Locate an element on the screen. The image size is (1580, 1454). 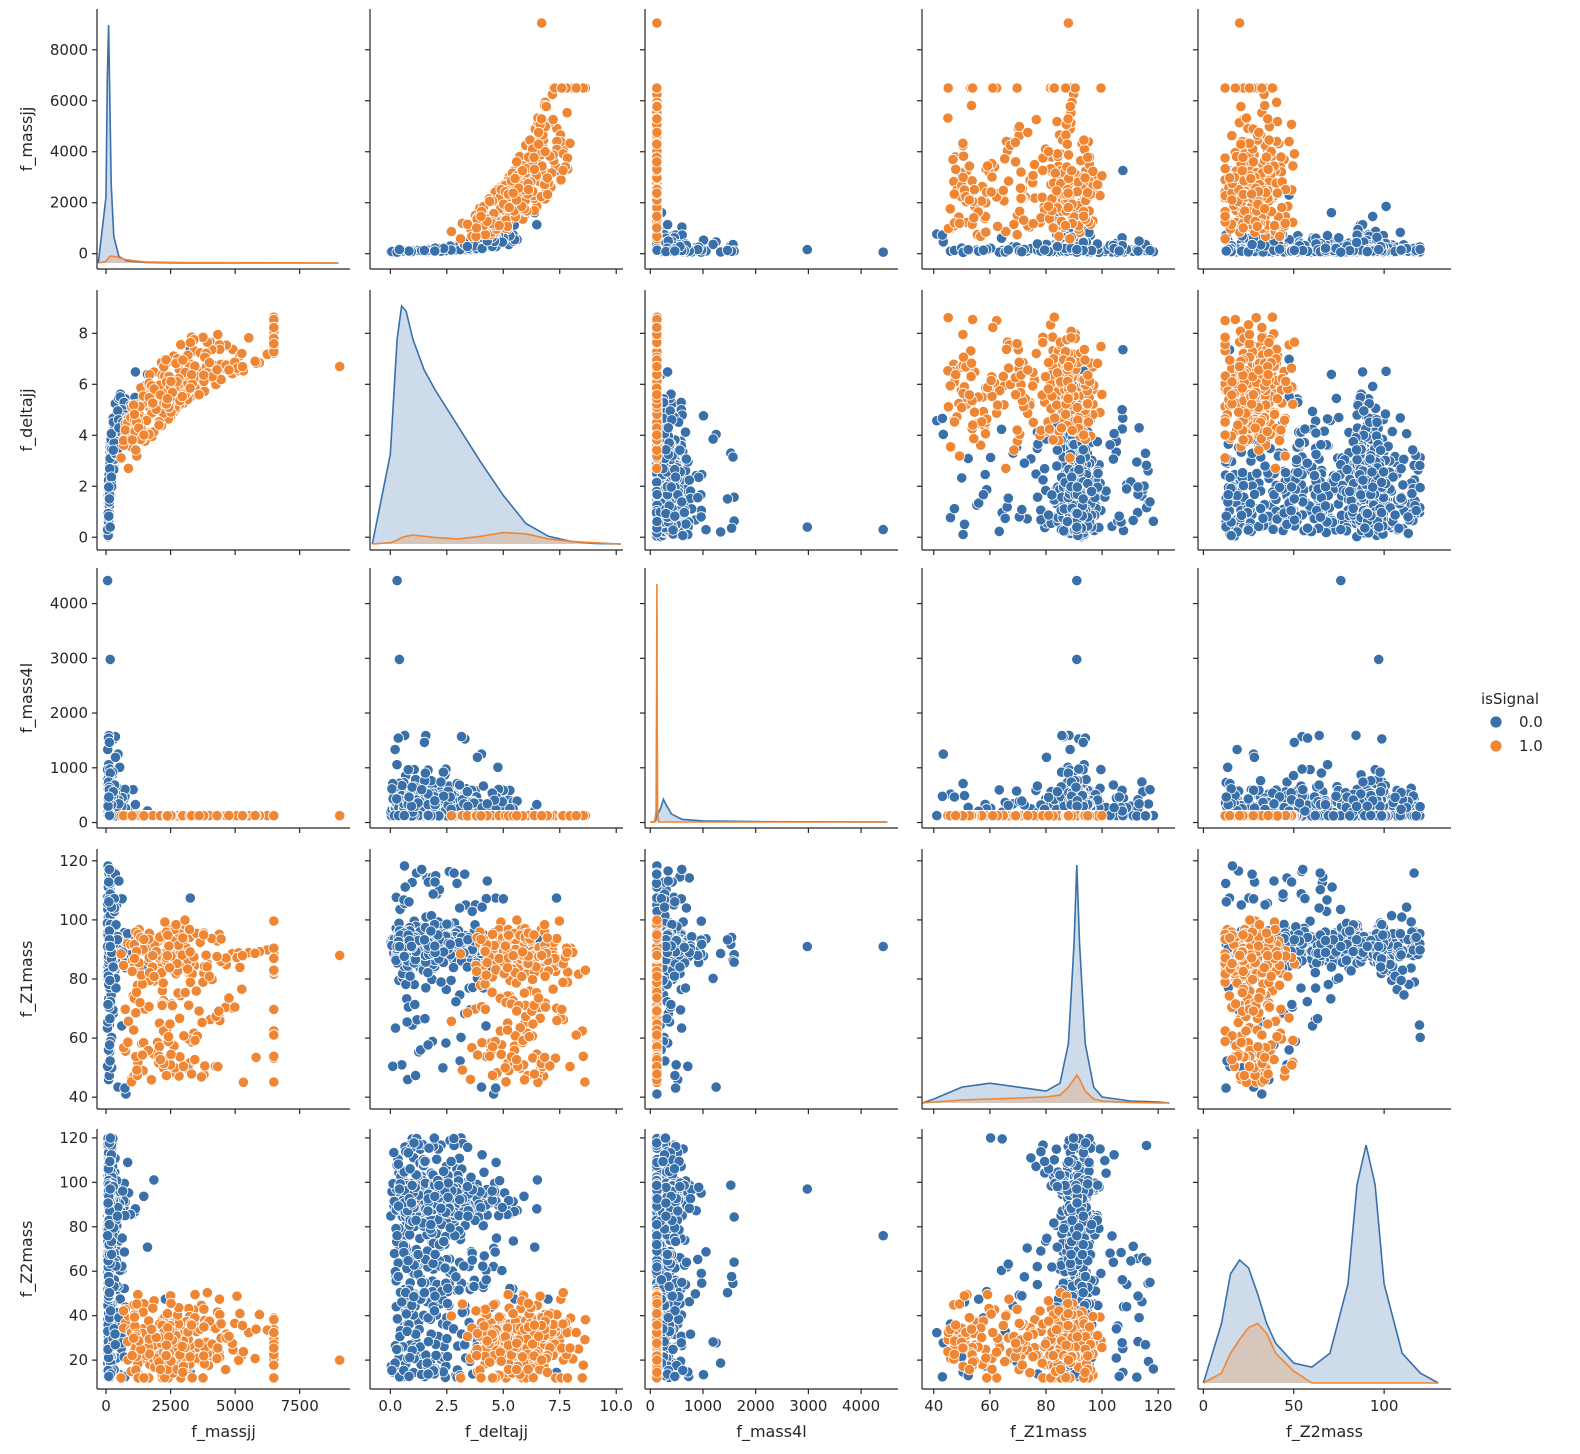
kde-fill-signal is located at coordinates (496, 538).